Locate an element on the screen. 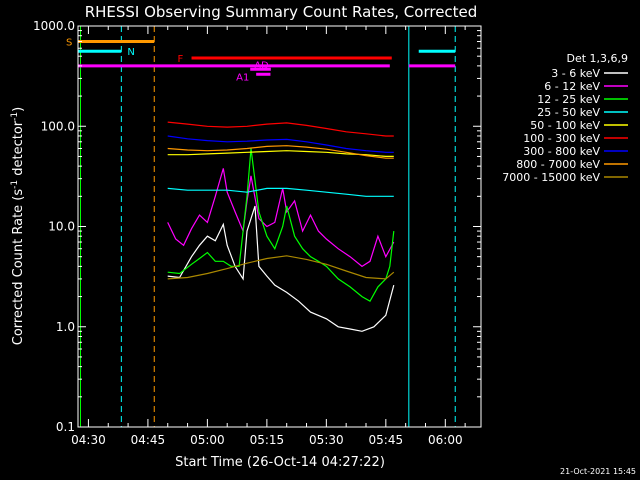 The height and width of the screenshot is (480, 640). legend-label-9: 7000 - 15000 keV is located at coordinates (551, 177).